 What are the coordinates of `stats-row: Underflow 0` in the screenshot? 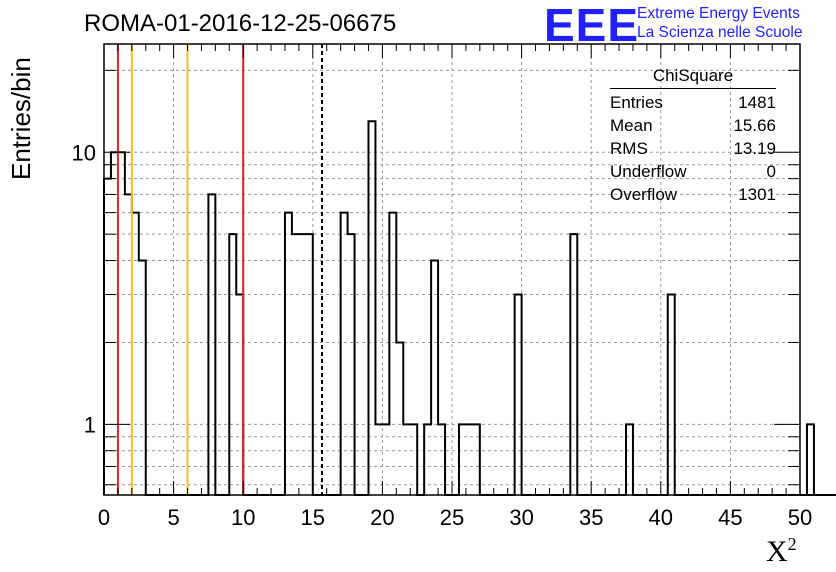 It's located at (693, 171).